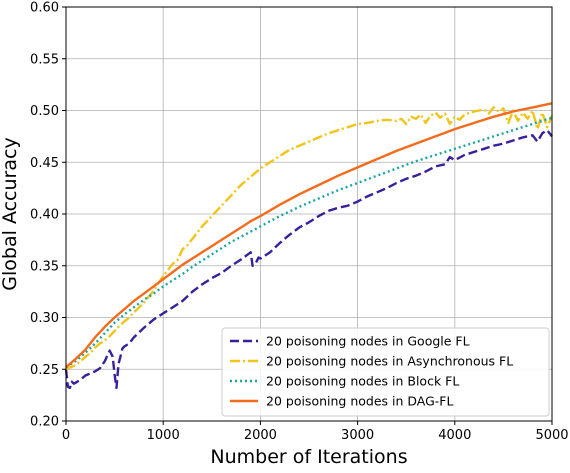 The width and height of the screenshot is (570, 473). I want to click on y-tick-label: 0.45, so click(44, 163).